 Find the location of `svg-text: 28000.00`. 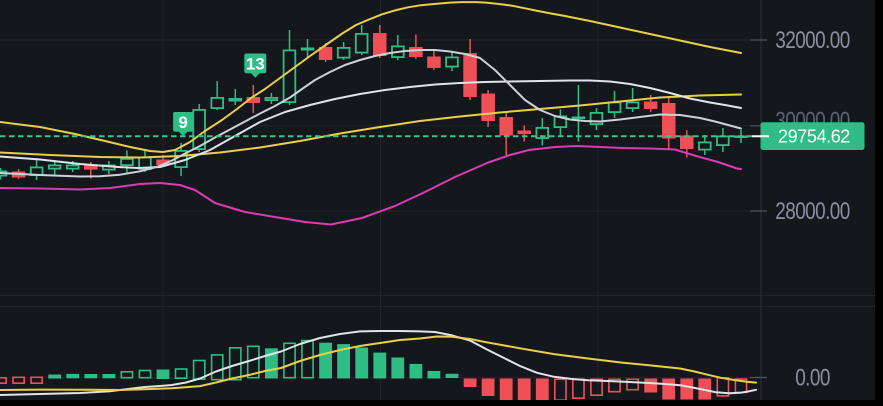

svg-text: 28000.00 is located at coordinates (812, 211).